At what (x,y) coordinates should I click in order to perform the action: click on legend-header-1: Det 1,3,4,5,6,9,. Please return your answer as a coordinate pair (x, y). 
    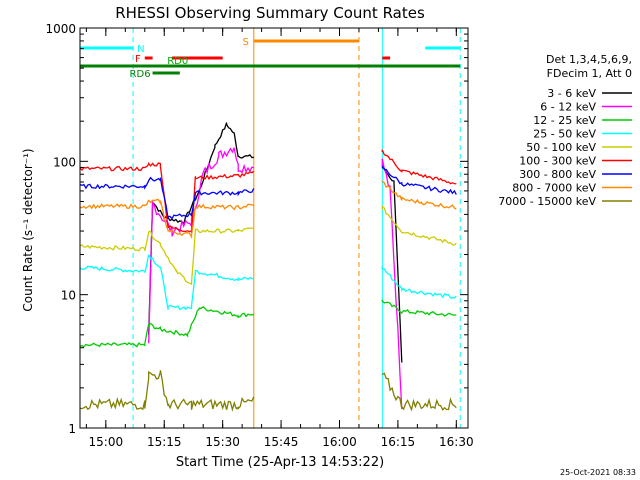
    Looking at the image, I should click on (589, 59).